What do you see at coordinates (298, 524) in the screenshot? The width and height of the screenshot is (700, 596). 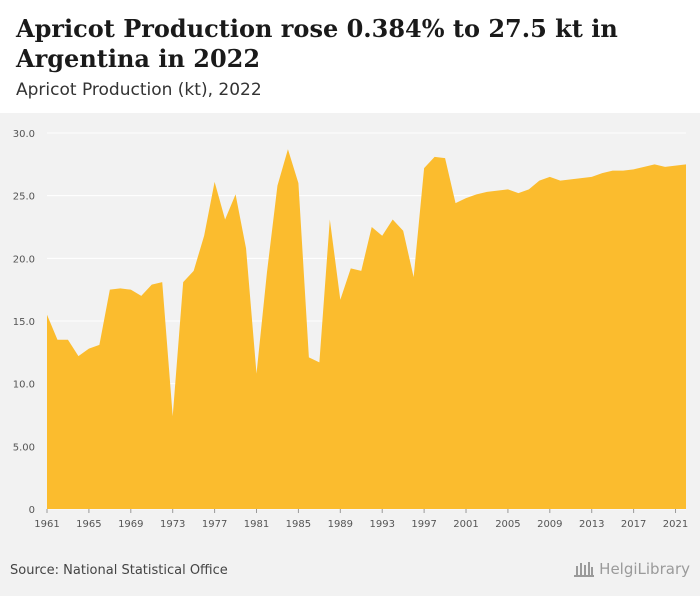 I see `x-tick-label: 1985` at bounding box center [298, 524].